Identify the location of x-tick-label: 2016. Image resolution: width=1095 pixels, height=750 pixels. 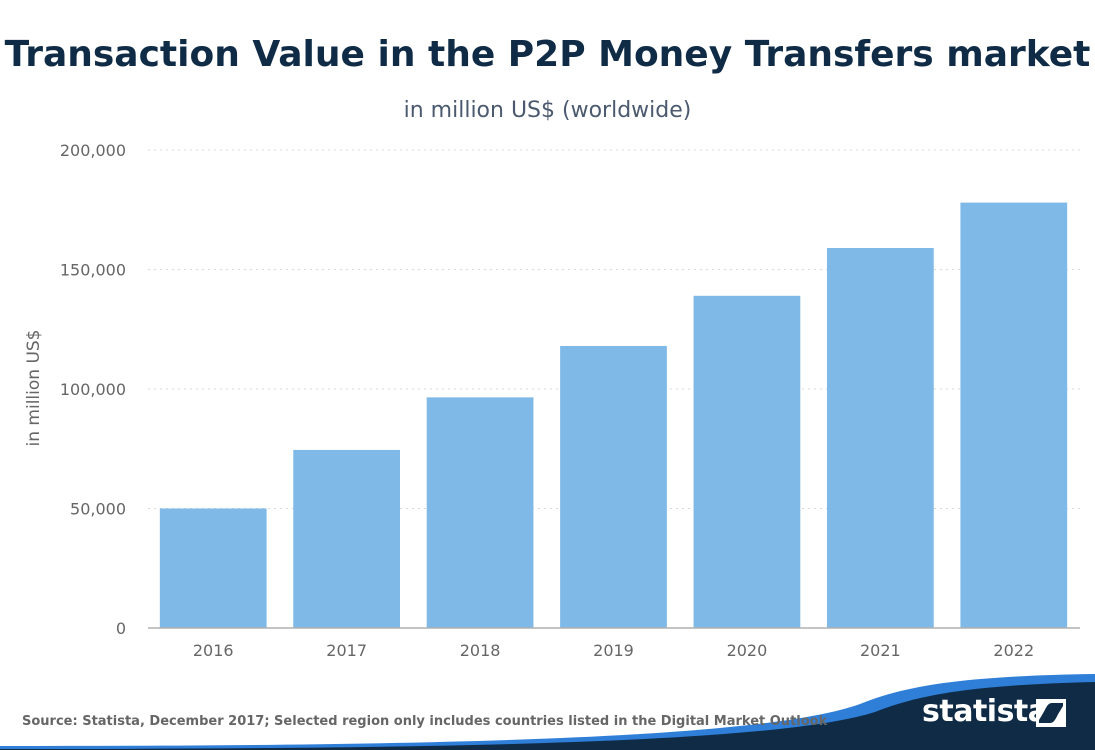
(213, 650).